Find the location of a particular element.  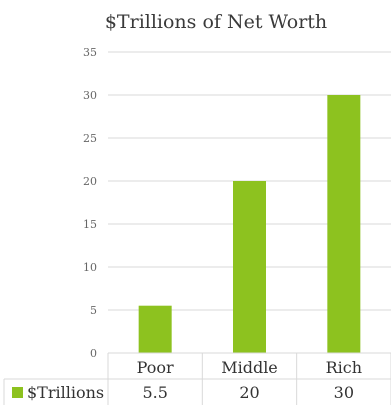

chart-title: $Trillions of Net Worth is located at coordinates (216, 22).